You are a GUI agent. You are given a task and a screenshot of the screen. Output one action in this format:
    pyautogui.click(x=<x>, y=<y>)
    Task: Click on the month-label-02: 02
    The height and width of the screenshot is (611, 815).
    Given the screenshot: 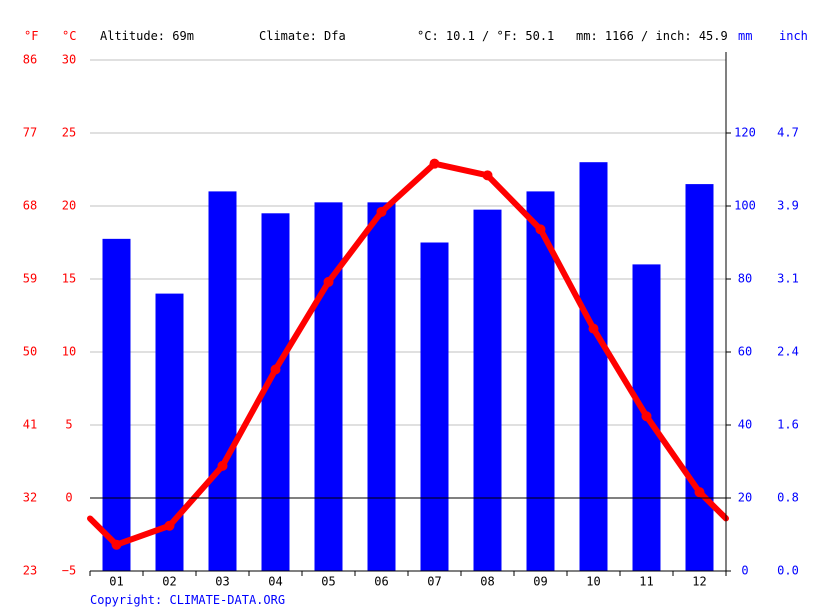 What is the action you would take?
    pyautogui.click(x=169, y=582)
    